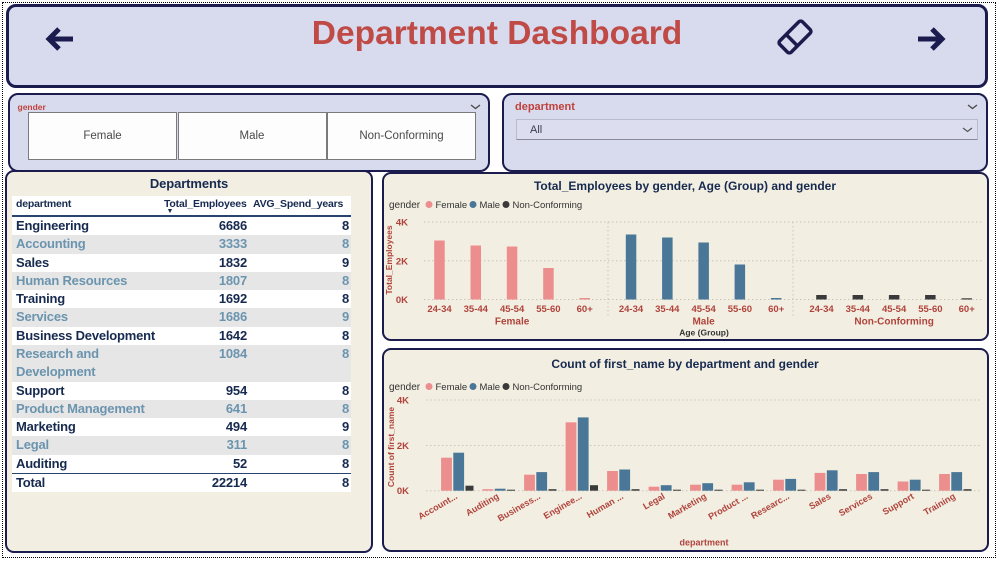 The height and width of the screenshot is (562, 1000). I want to click on svg-text: Marketing, so click(687, 506).